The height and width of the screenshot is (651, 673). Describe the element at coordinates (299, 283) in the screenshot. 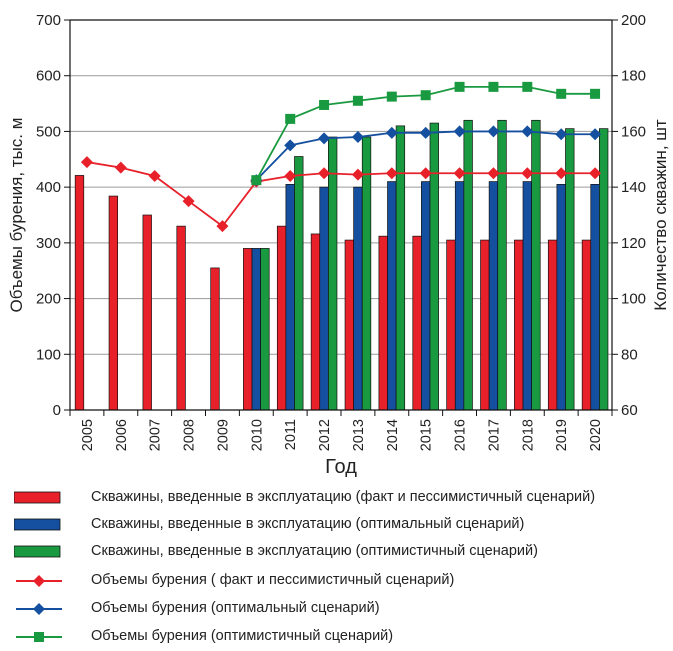

I see `bar-2011-s2` at that location.